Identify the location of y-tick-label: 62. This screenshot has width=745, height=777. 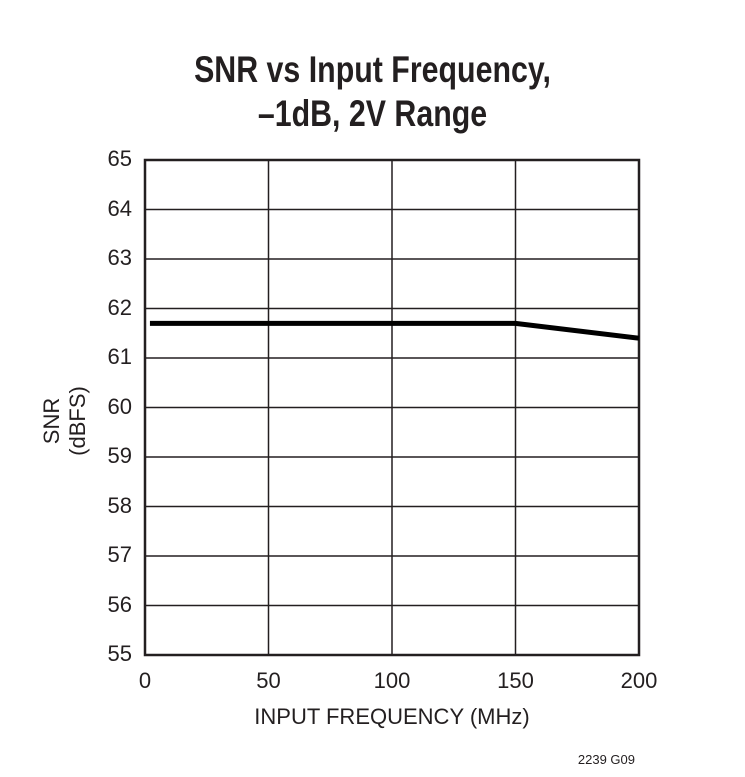
(119, 307).